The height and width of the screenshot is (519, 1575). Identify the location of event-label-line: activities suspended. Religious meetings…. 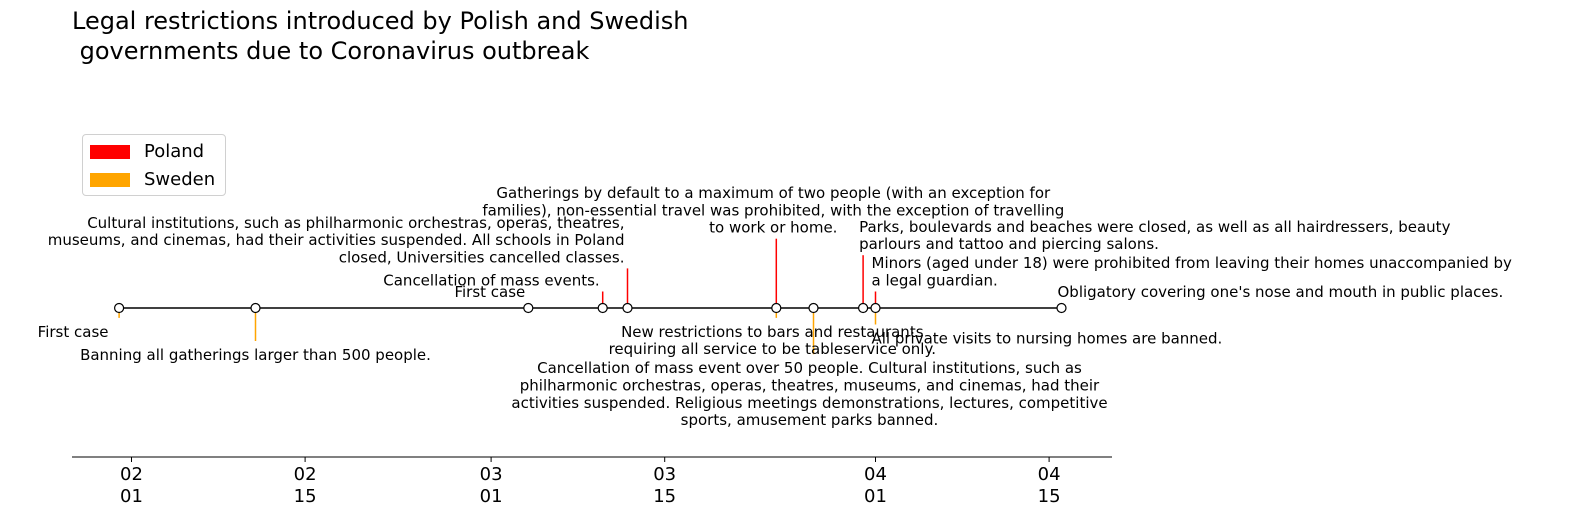
(809, 403).